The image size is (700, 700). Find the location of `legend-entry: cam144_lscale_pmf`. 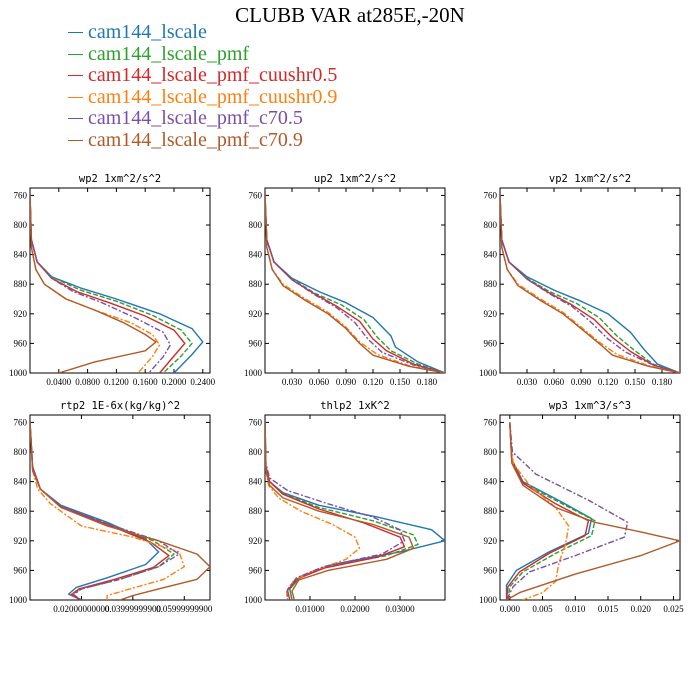

legend-entry: cam144_lscale_pmf is located at coordinates (202, 54).